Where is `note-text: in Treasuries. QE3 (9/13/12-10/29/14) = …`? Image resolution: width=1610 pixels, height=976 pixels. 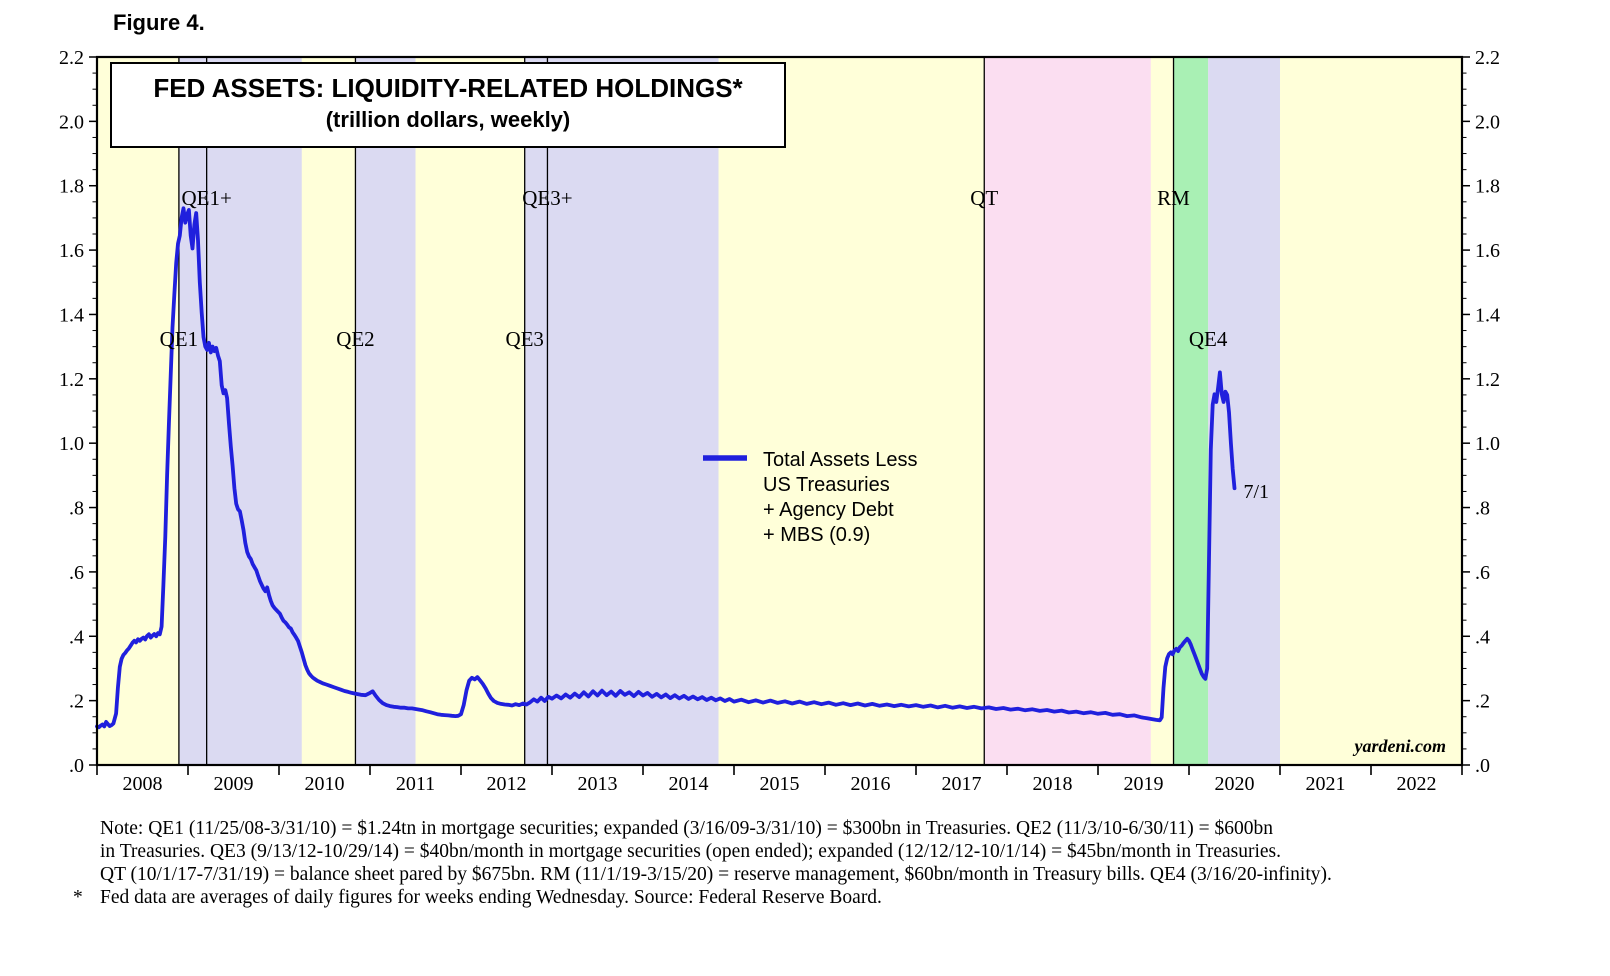
note-text: in Treasuries. QE3 (9/13/12-10/29/14) = … is located at coordinates (691, 851).